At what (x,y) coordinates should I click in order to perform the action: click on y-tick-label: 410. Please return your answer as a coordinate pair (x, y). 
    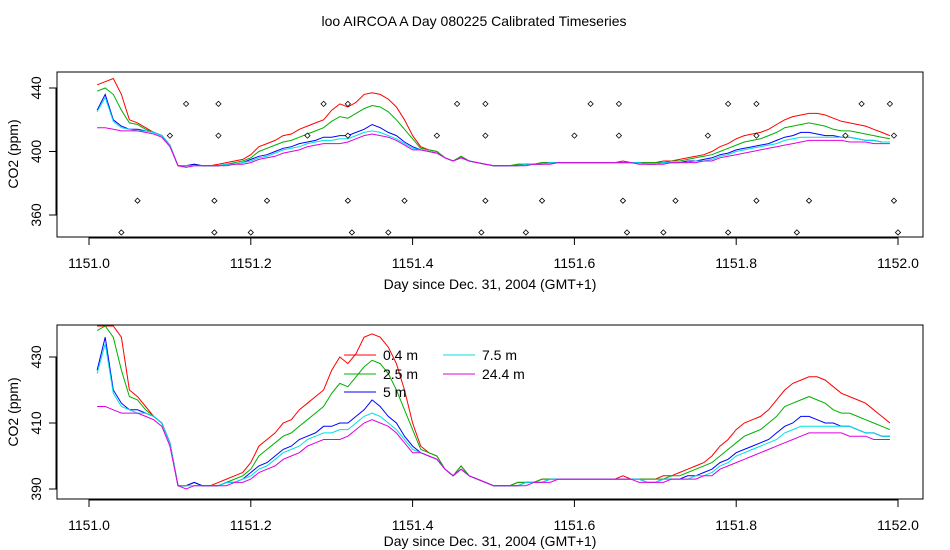
    Looking at the image, I should click on (36, 423).